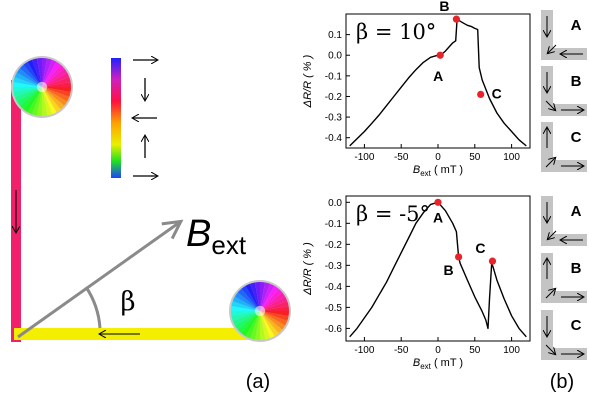 Image resolution: width=589 pixels, height=394 pixels. What do you see at coordinates (258, 382) in the screenshot?
I see `panel-a-label: (a)` at bounding box center [258, 382].